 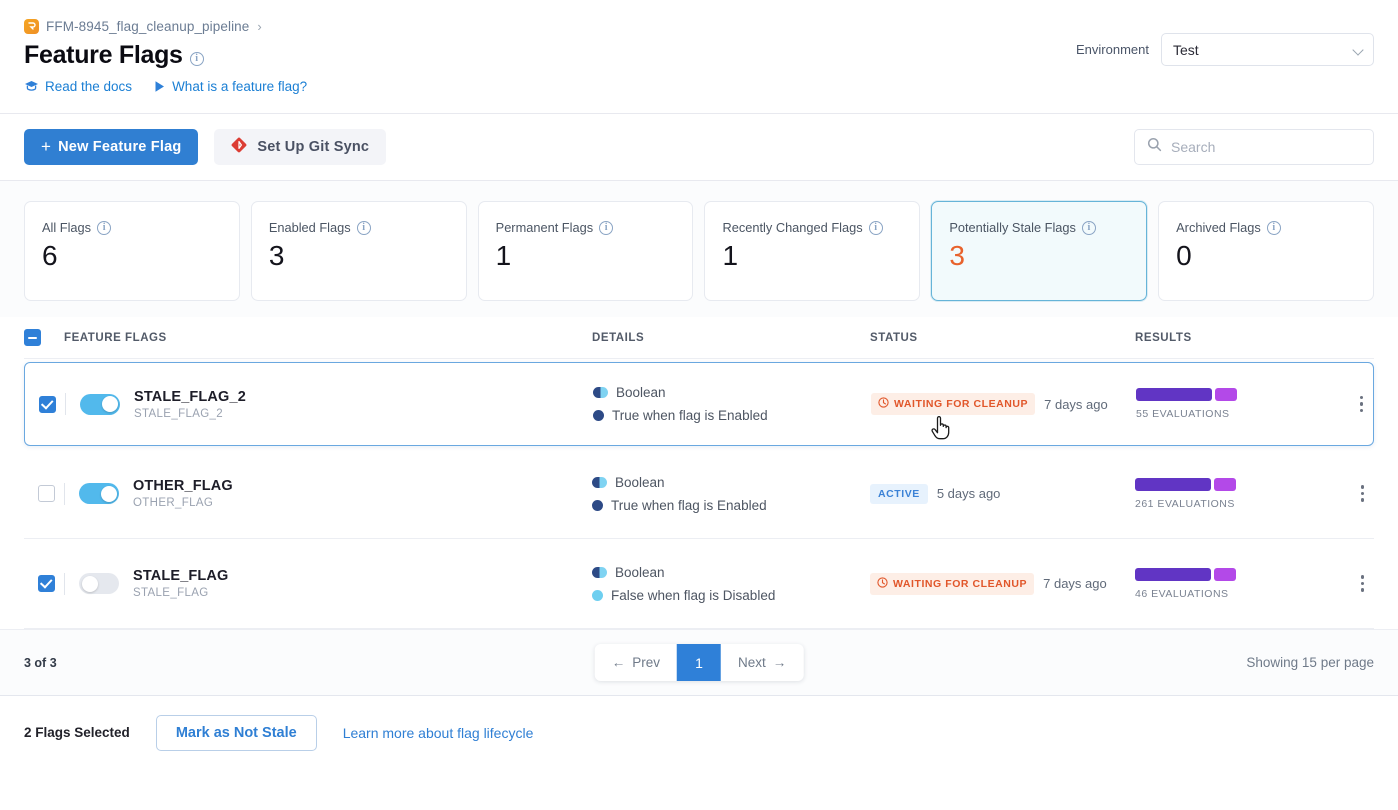 What do you see at coordinates (171, 593) in the screenshot?
I see `flag-identifier: STALE_FLAG` at bounding box center [171, 593].